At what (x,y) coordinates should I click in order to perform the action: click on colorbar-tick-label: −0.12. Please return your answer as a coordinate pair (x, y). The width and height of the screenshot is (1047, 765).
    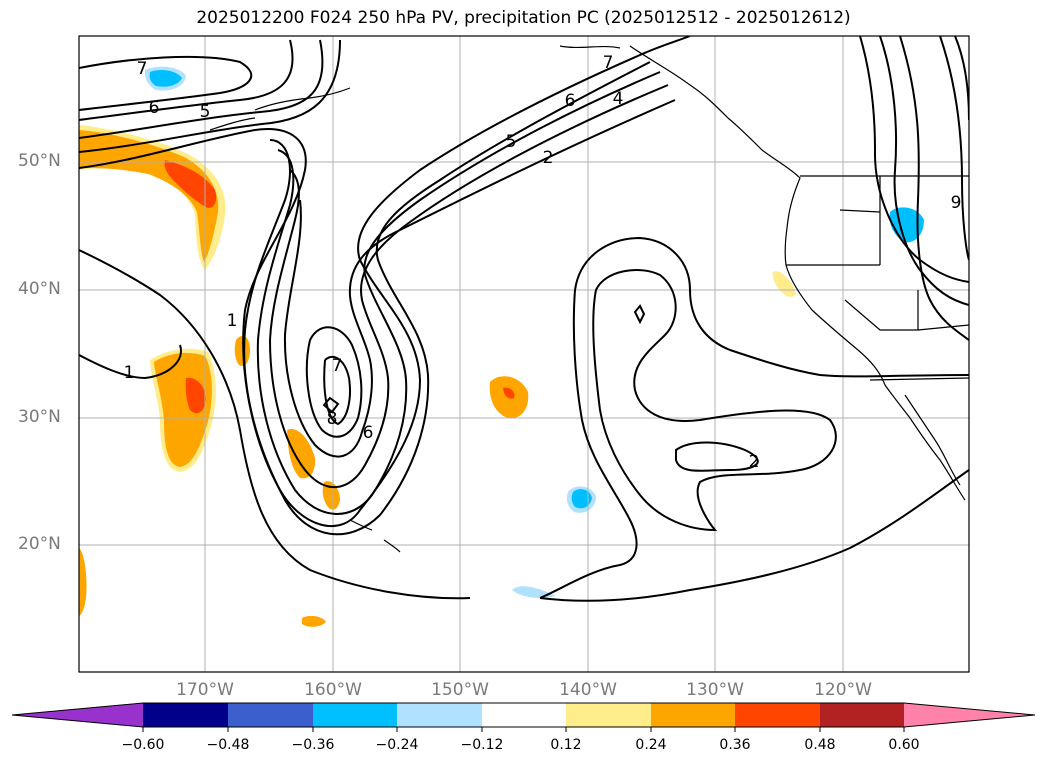
    Looking at the image, I should click on (482, 745).